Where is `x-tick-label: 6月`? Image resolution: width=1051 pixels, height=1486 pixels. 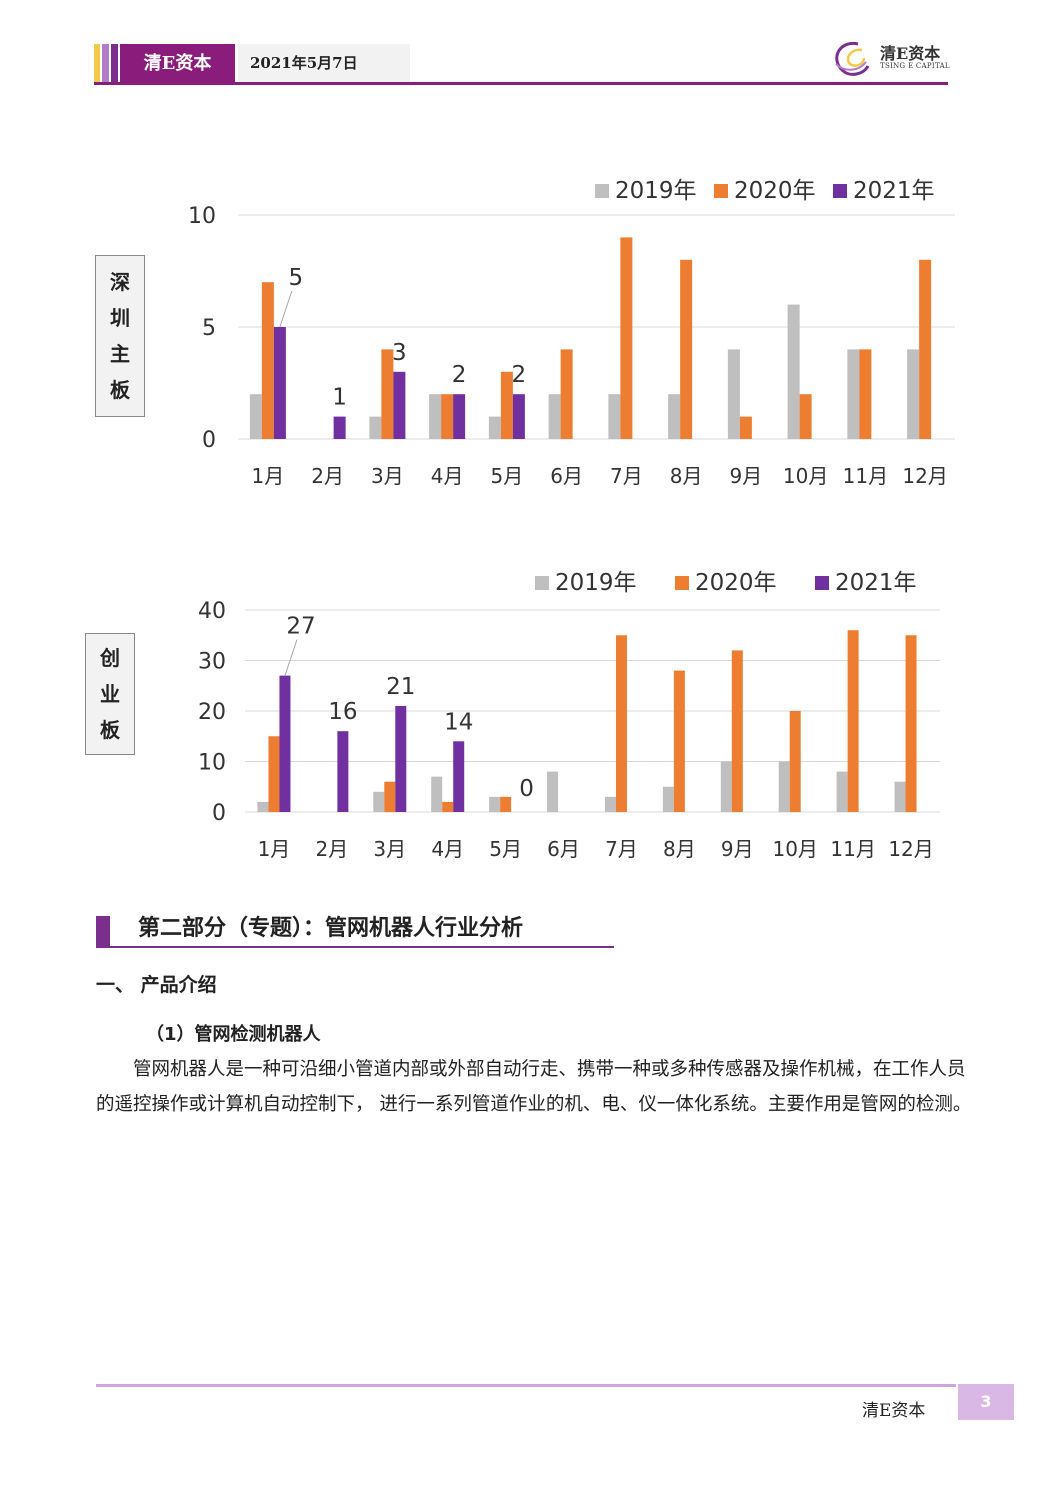
x-tick-label: 6月 is located at coordinates (566, 476).